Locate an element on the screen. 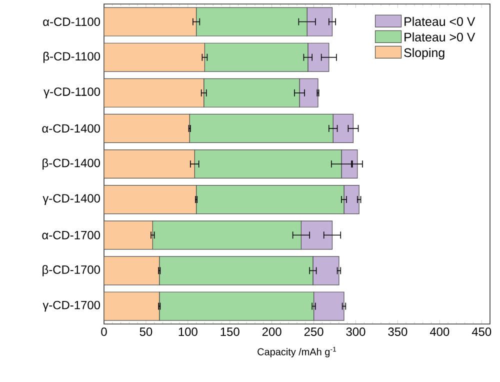 This screenshot has width=500, height=382. y-tick-label: α-CD-1700 is located at coordinates (71, 235).